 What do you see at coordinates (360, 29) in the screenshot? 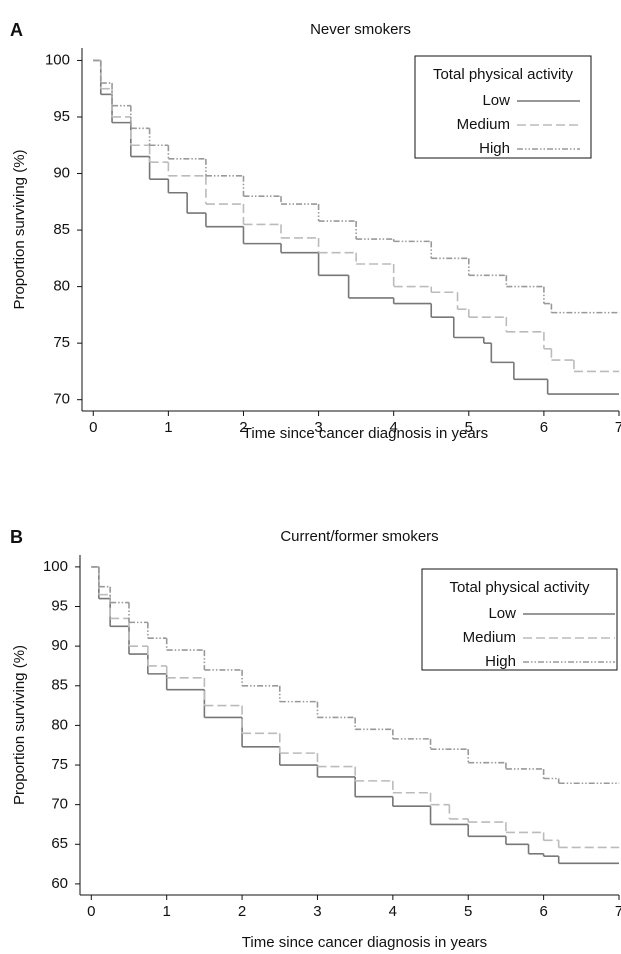
I see `chart-title: Never smokers` at bounding box center [360, 29].